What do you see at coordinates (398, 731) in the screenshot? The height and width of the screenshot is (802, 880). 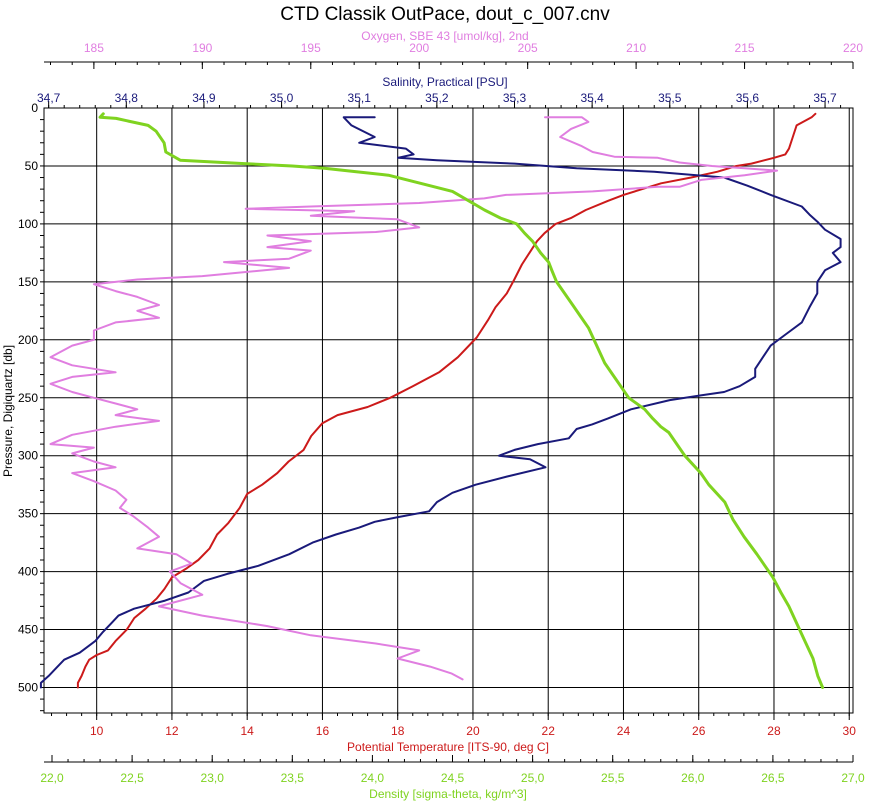 I see `temperature-tick-label: 18` at bounding box center [398, 731].